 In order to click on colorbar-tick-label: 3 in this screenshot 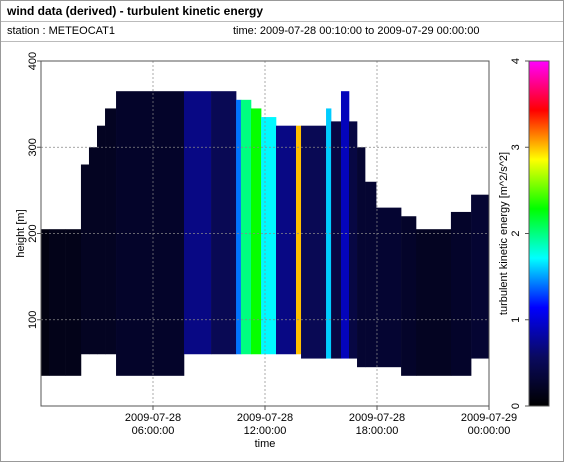, I will do `click(516, 147)`.